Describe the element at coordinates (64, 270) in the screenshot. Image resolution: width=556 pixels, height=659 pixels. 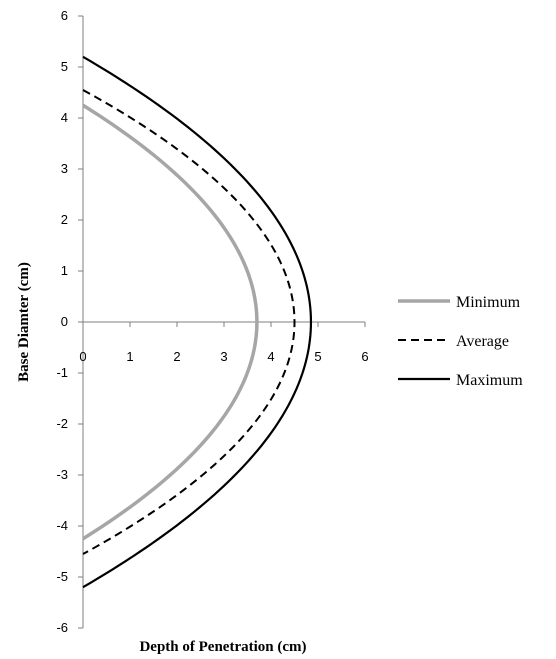
I see `y-tick-label: 1` at that location.